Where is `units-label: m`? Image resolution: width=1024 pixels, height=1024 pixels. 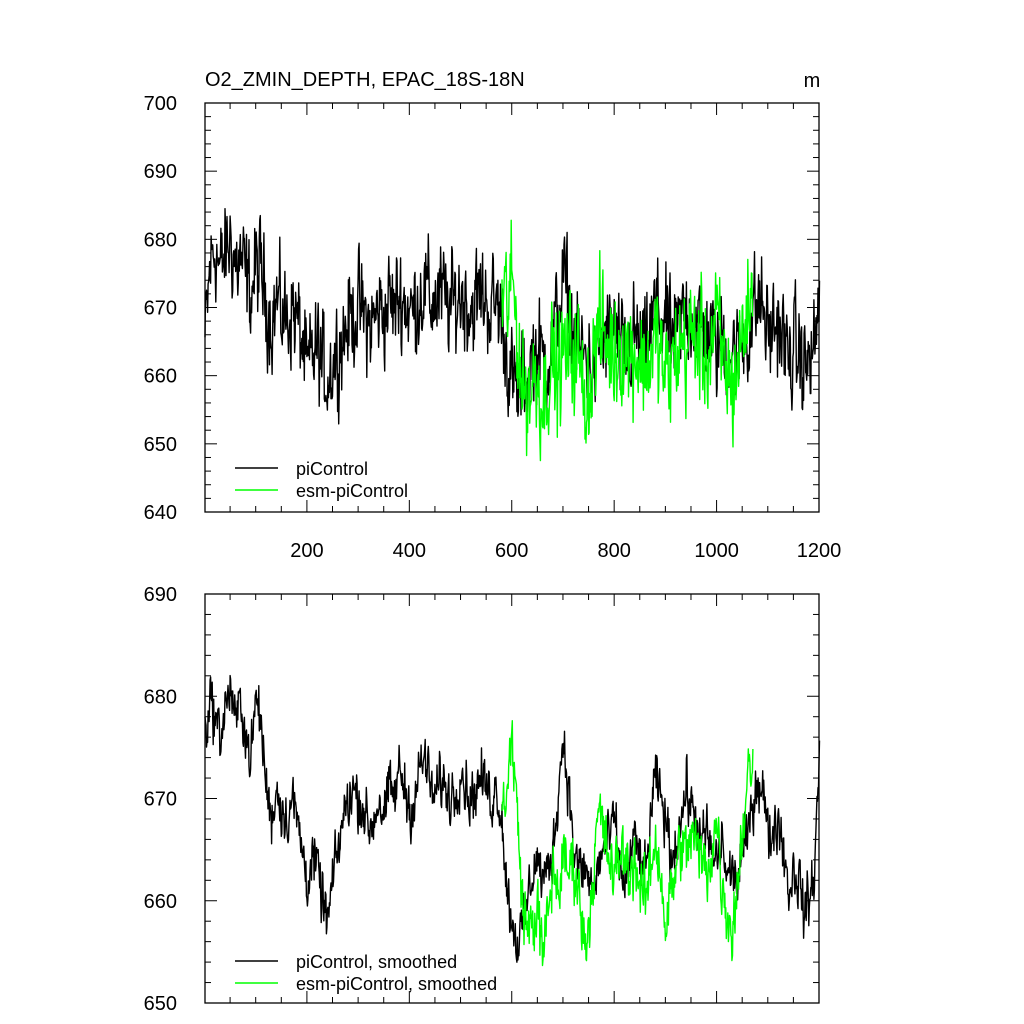 units-label: m is located at coordinates (812, 81).